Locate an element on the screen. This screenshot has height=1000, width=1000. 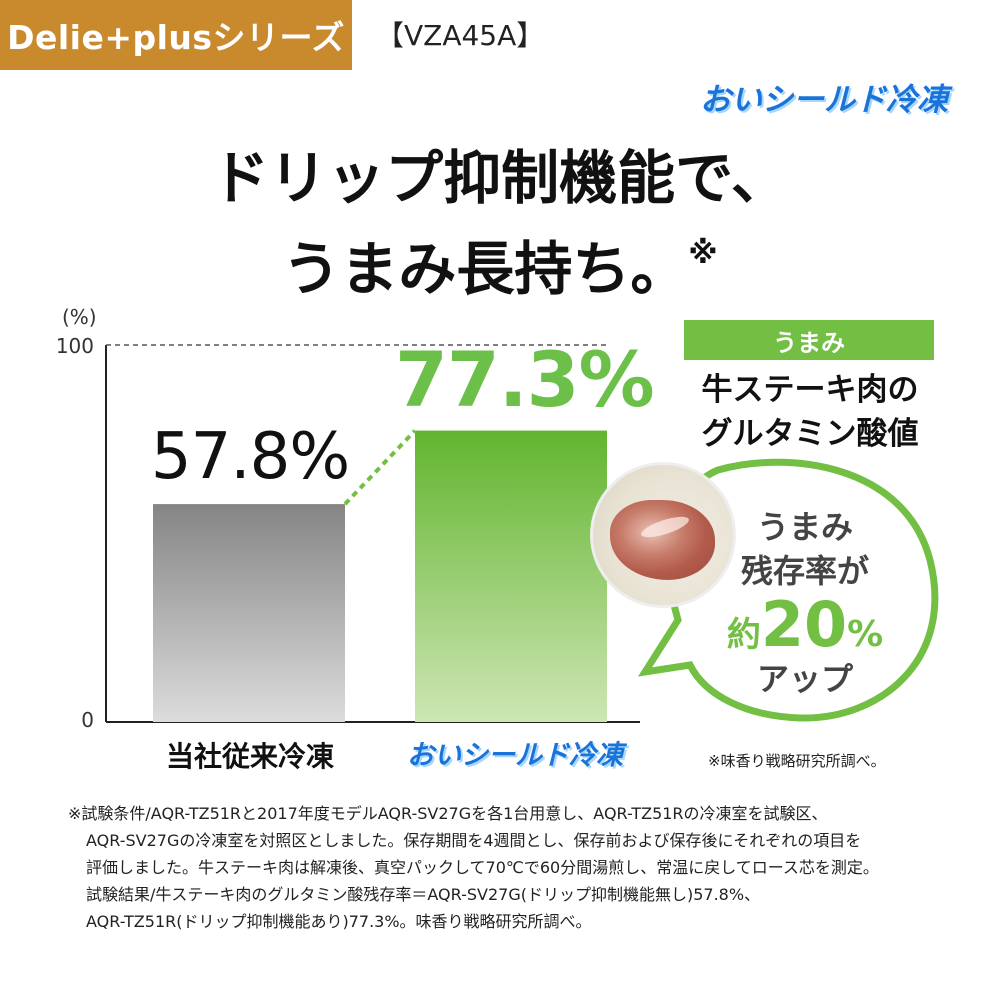
headline-line2: うまみ長持ち。※ is located at coordinates (500, 261).